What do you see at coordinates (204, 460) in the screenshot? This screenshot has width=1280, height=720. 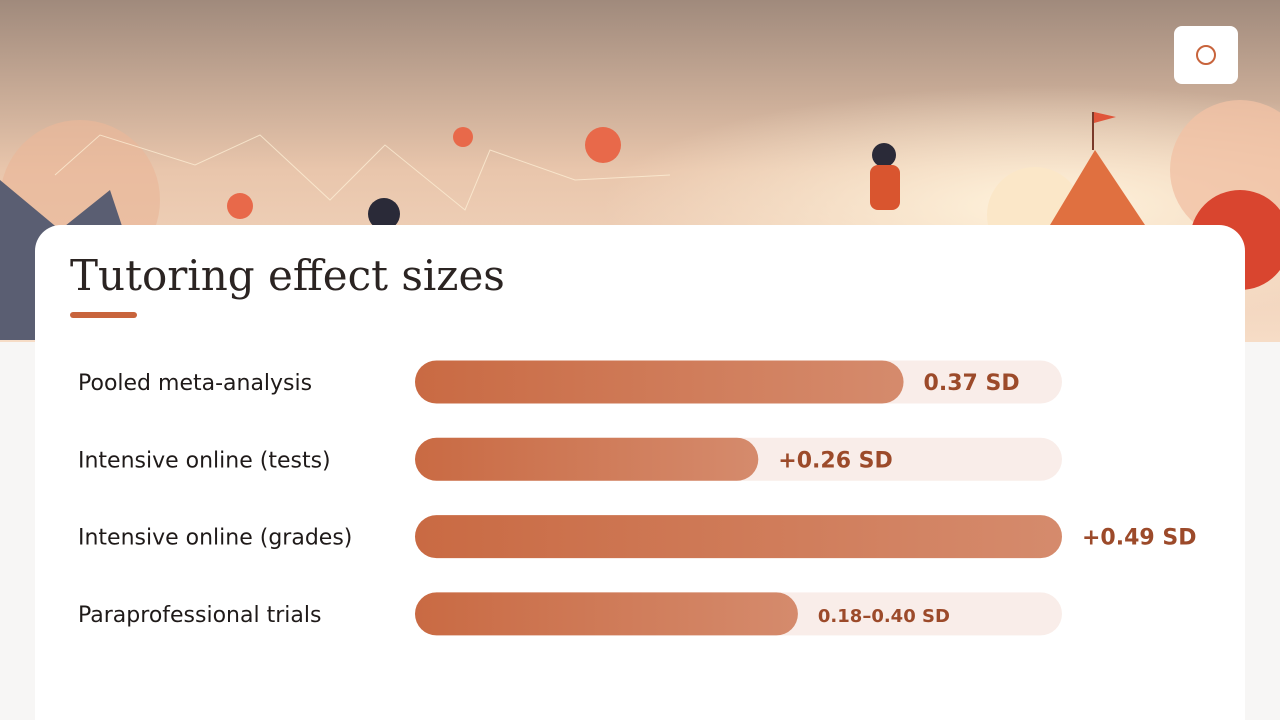 I see `category-label: Intensive online (tests)` at bounding box center [204, 460].